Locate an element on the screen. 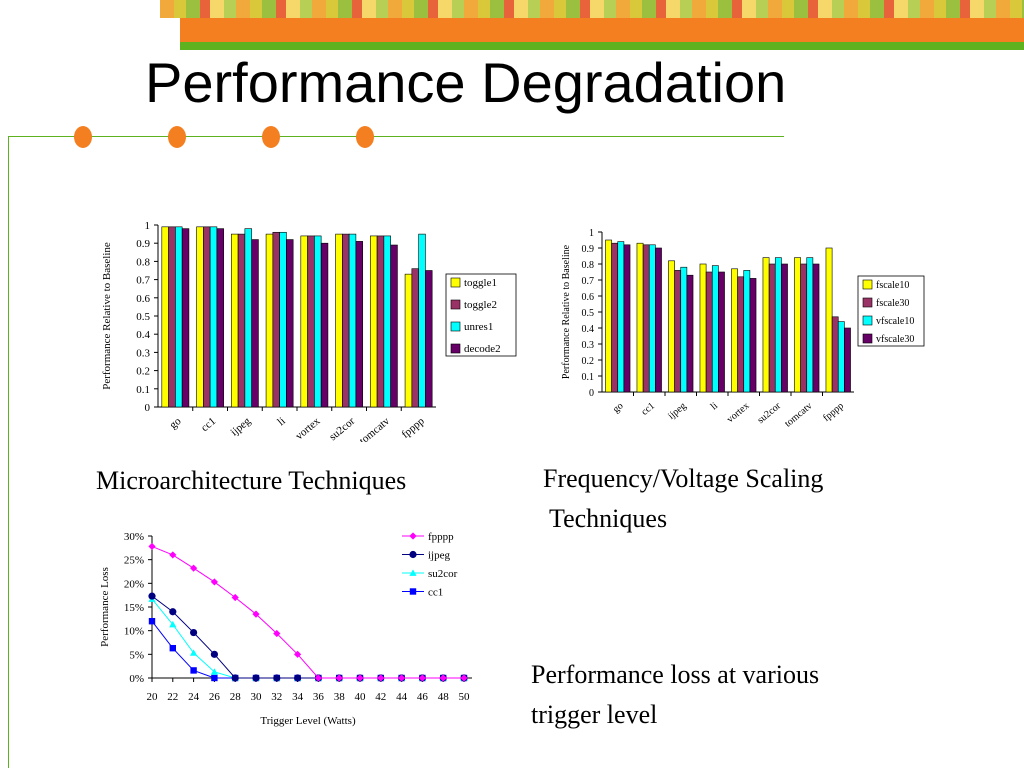 The image size is (1024, 768). y-tick-label: 1 is located at coordinates (591, 233).